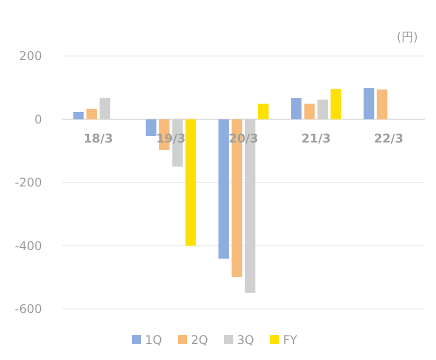 The height and width of the screenshot is (360, 436). I want to click on x-tick-label: 18/3, so click(99, 138).